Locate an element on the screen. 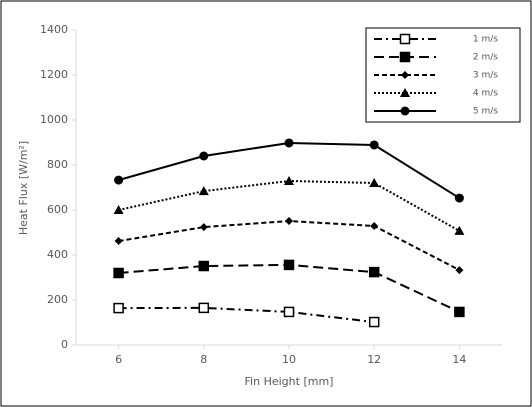 The height and width of the screenshot is (407, 532). y-axis-label: Heat Flux [W/m²] is located at coordinates (23, 188).